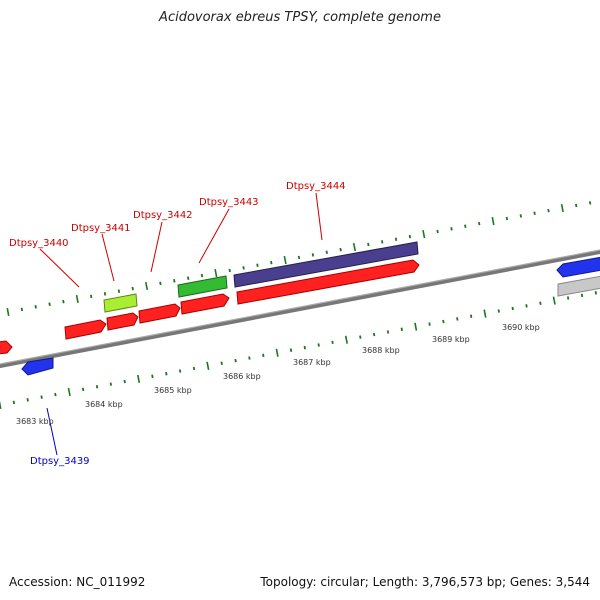 This screenshot has width=600, height=600. Describe the element at coordinates (60, 461) in the screenshot. I see `gene-label-dtpsy-3439: Dtpsy_3439` at that location.